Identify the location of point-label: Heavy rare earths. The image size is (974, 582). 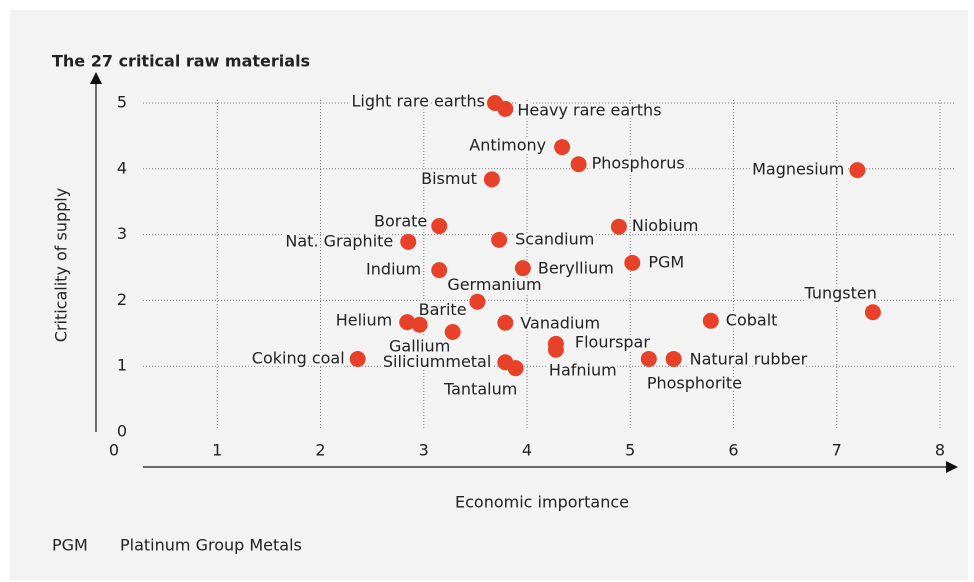
(589, 109).